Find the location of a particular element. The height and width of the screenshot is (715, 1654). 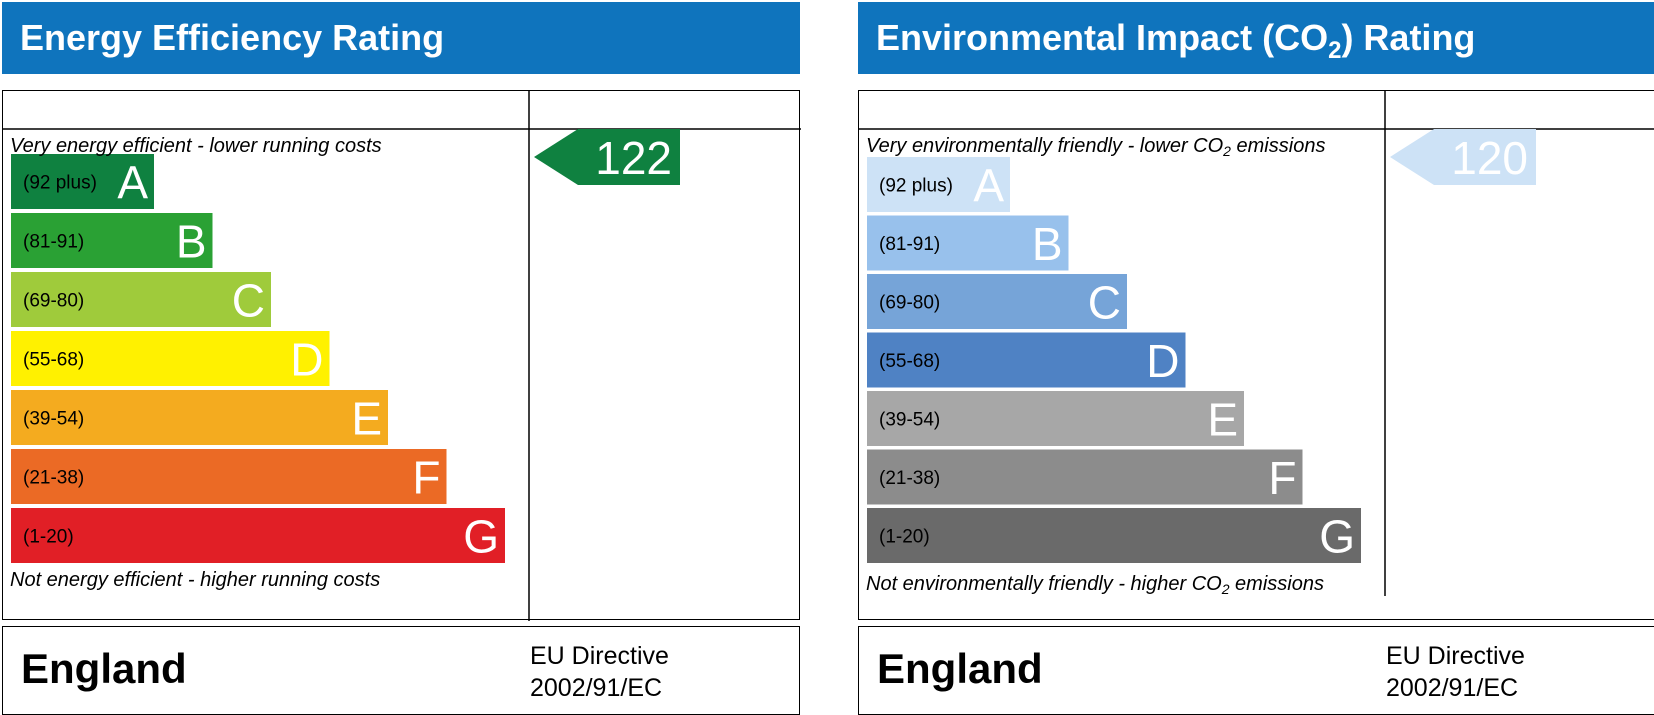

environmental-impact-footer: England EU Directive 2002/91/EC is located at coordinates (1256, 670).